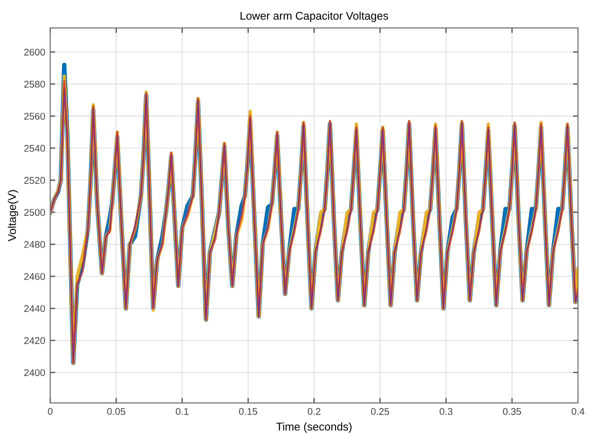 Image resolution: width=591 pixels, height=437 pixels. I want to click on y-tick-label: 2560, so click(34, 116).